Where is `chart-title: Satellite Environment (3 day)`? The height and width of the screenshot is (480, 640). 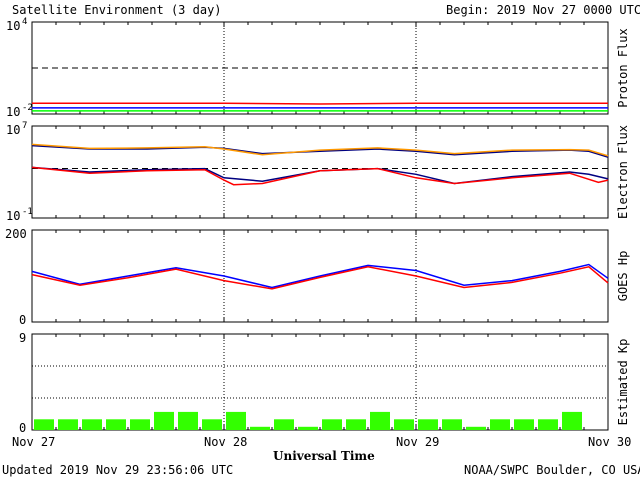 chart-title: Satellite Environment (3 day) is located at coordinates (117, 10).